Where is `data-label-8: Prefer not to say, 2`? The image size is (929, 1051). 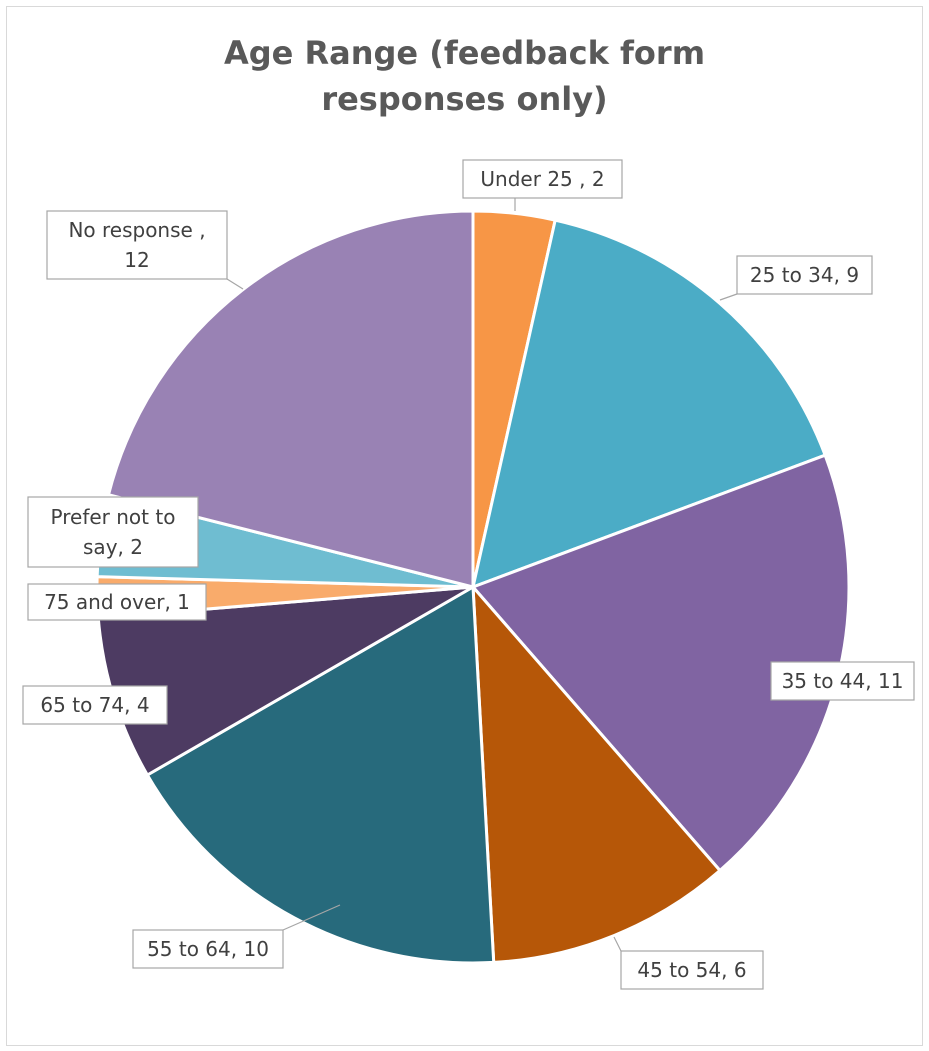
data-label-8: Prefer not to say, 2 is located at coordinates (113, 532).